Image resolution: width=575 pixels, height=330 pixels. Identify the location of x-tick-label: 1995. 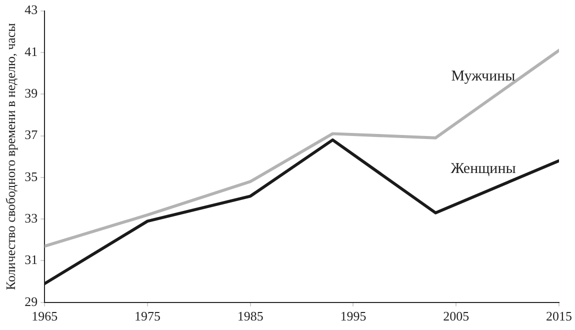
(353, 316).